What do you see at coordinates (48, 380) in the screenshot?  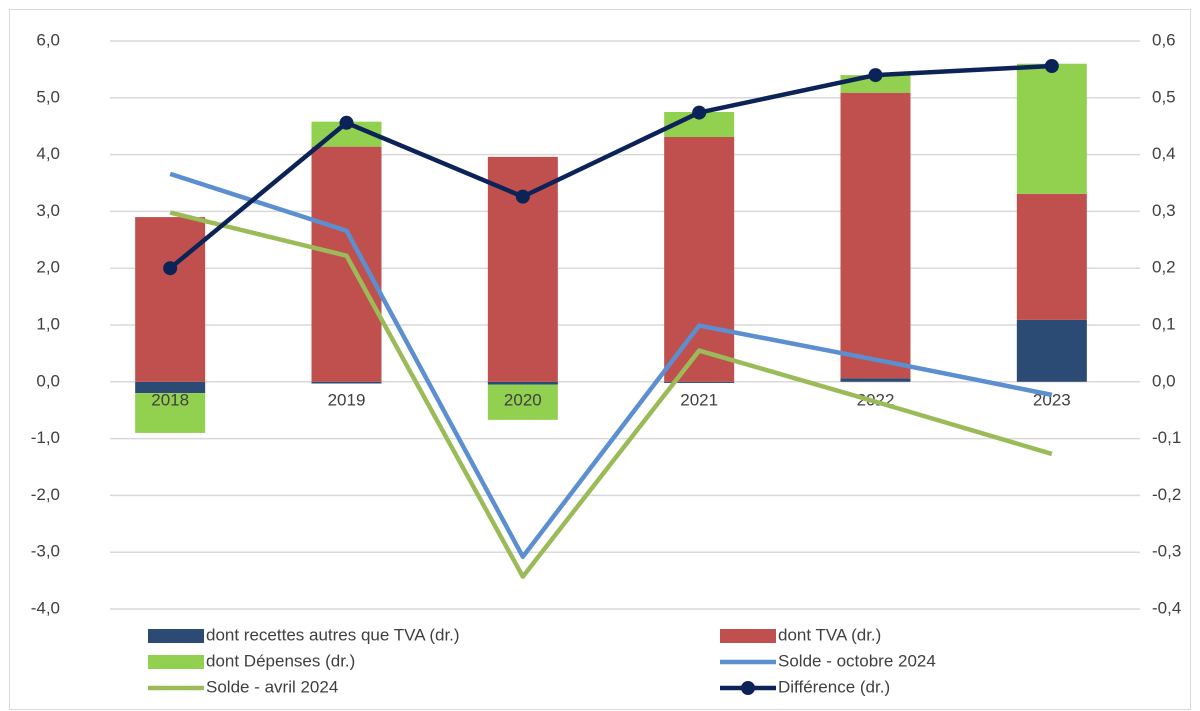 I see `y-tick-label: 0,0` at bounding box center [48, 380].